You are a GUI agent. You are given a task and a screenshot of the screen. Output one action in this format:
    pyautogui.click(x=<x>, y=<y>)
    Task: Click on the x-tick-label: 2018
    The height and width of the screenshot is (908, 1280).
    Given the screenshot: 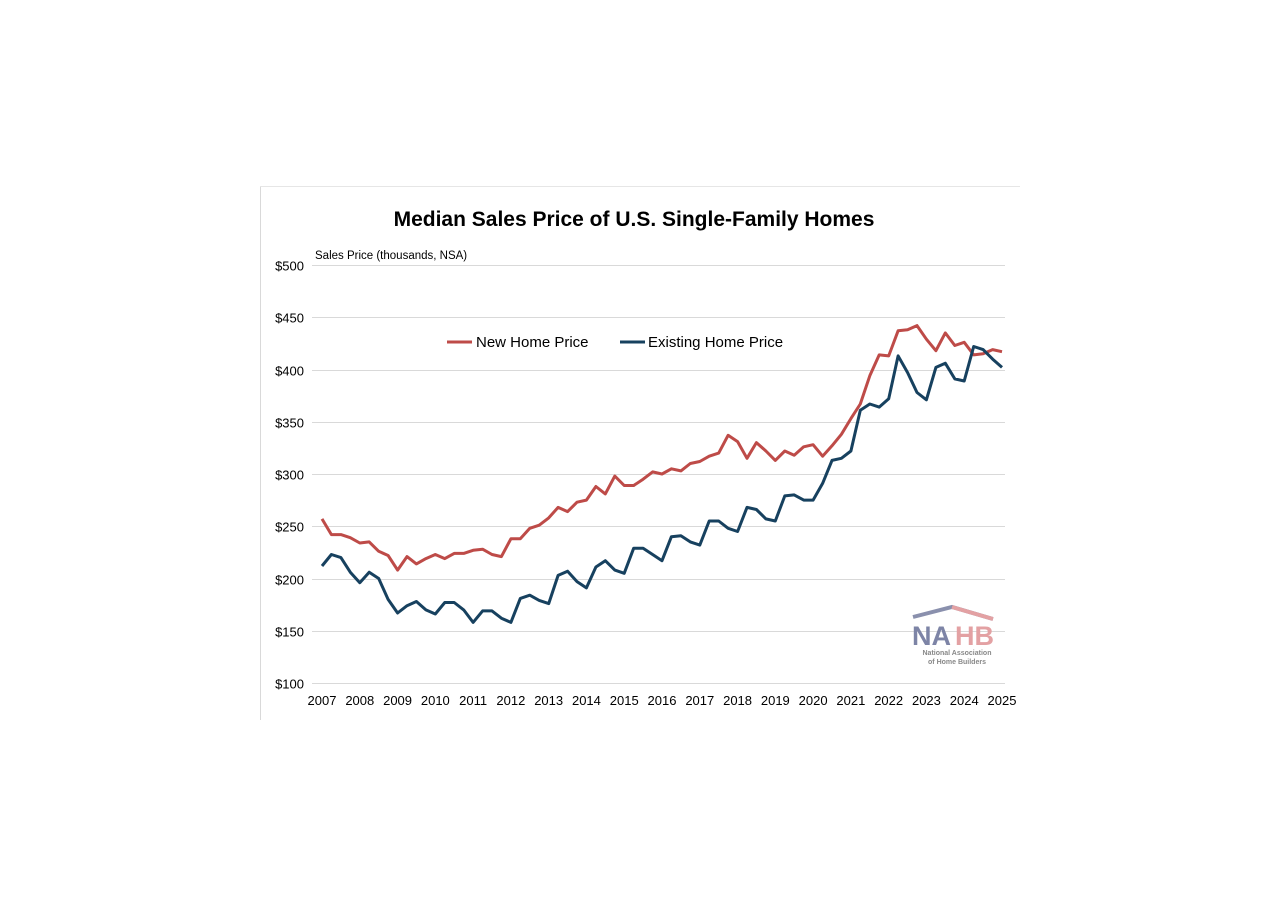 What is the action you would take?
    pyautogui.click(x=737, y=700)
    